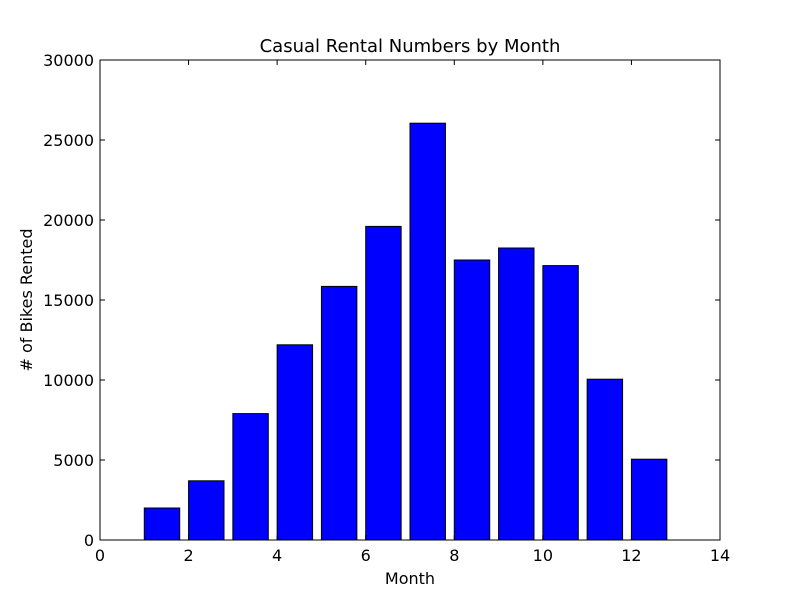  What do you see at coordinates (543, 555) in the screenshot?
I see `x-tick-label: 10` at bounding box center [543, 555].